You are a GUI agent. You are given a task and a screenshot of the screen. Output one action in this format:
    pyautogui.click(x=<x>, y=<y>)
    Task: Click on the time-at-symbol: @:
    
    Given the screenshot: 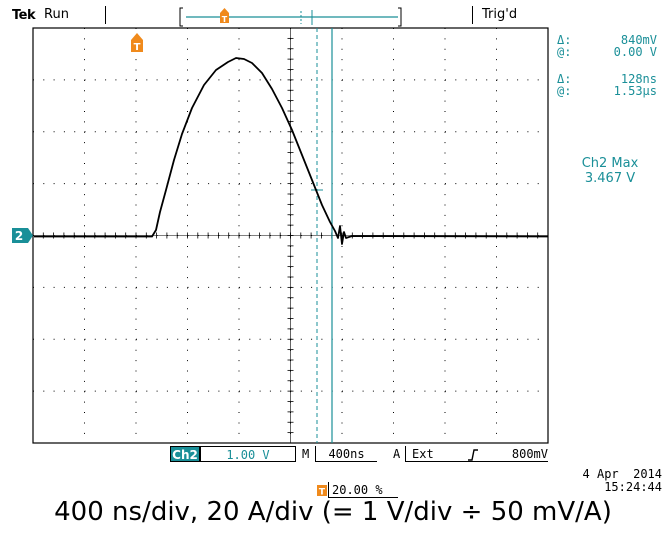 What is the action you would take?
    pyautogui.click(x=564, y=91)
    